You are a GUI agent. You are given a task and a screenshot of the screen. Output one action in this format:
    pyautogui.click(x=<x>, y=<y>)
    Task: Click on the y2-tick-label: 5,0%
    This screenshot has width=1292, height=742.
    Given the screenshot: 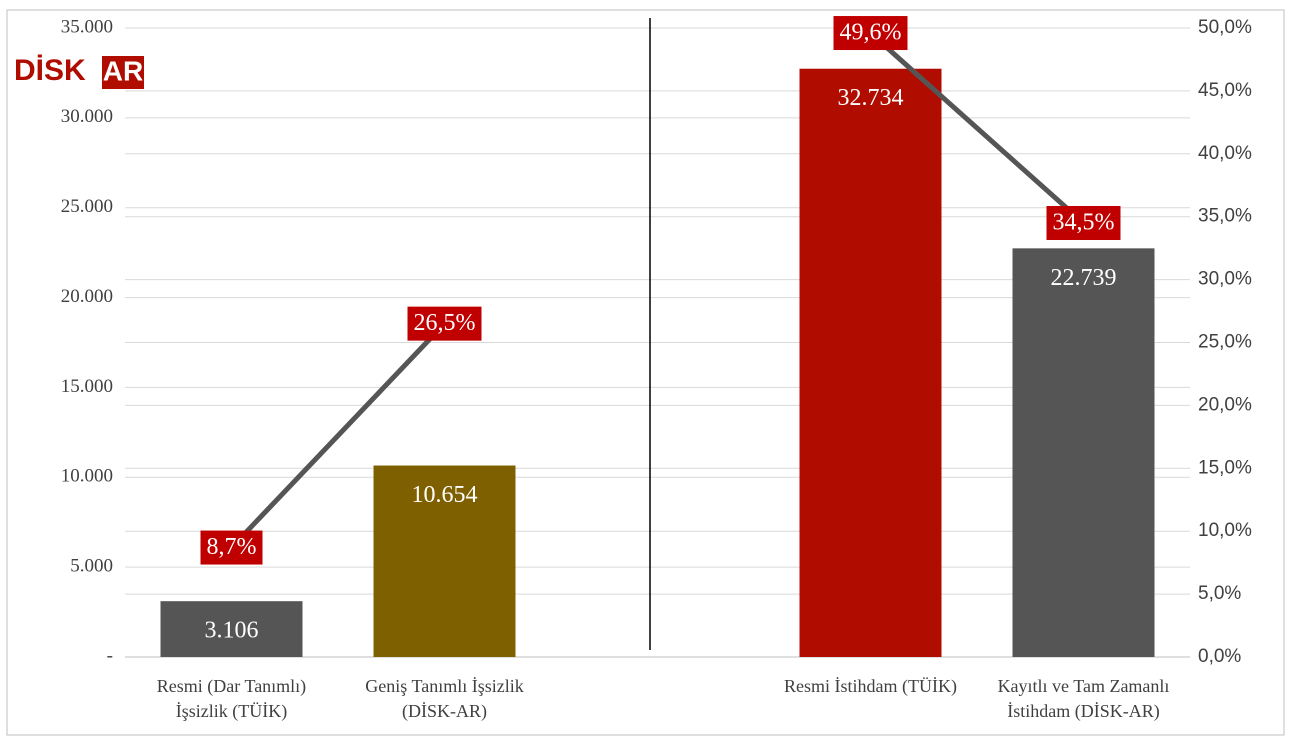 What is the action you would take?
    pyautogui.click(x=1219, y=593)
    